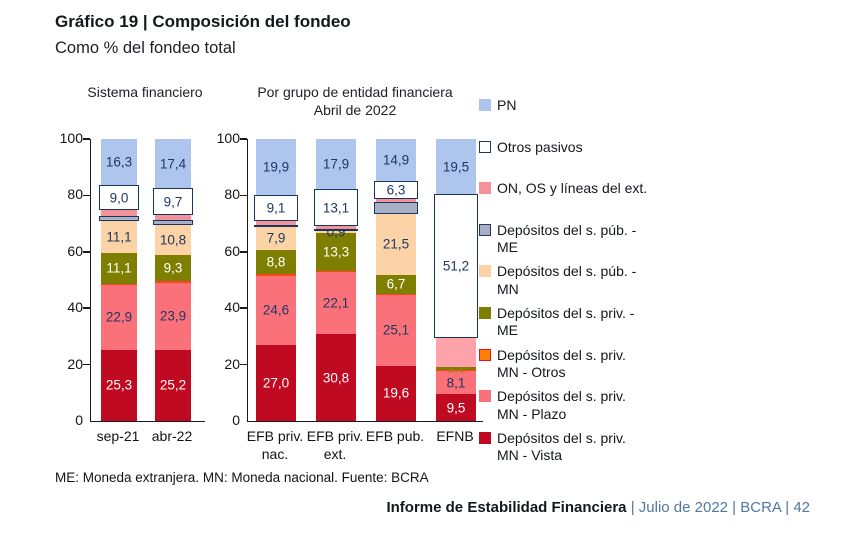 This screenshot has height=555, width=844. Describe the element at coordinates (173, 316) in the screenshot. I see `bar-segment-label: 23,9` at that location.